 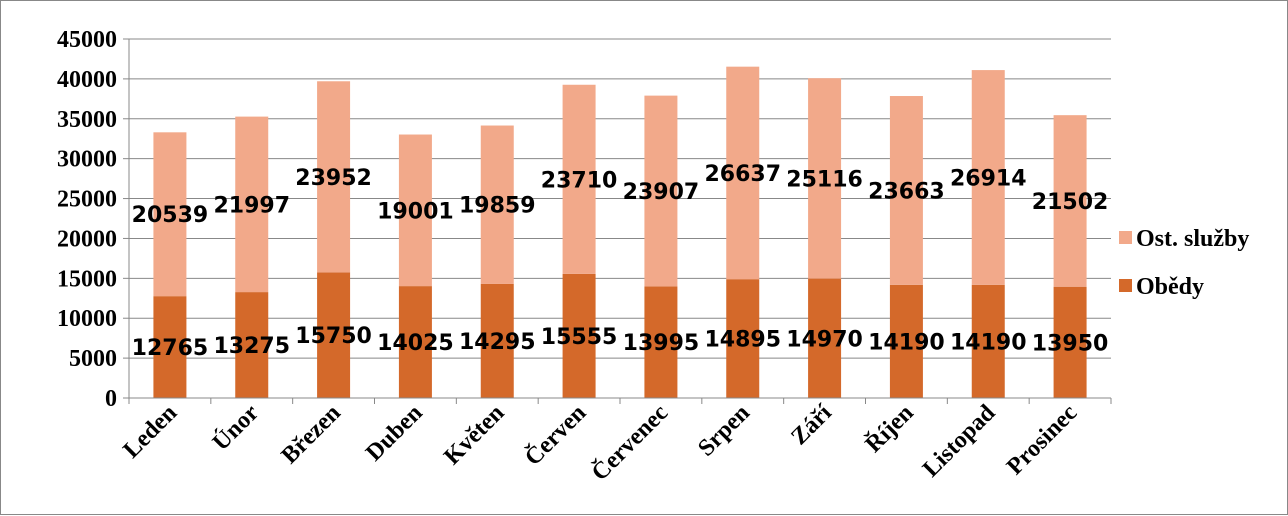 What do you see at coordinates (959, 440) in the screenshot?
I see `x-category-label: Listopad` at bounding box center [959, 440].